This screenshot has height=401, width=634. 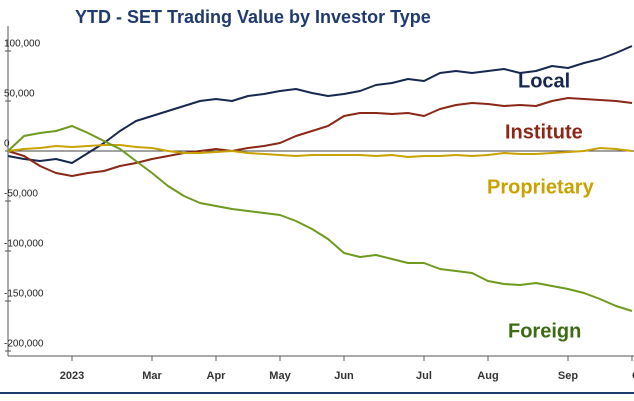 What do you see at coordinates (7, 144) in the screenshot?
I see `y-tick-label: 0` at bounding box center [7, 144].